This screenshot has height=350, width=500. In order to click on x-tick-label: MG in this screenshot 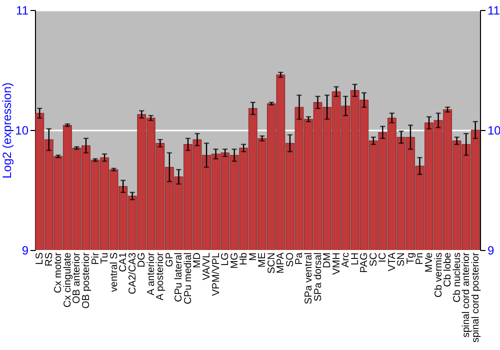, I will do `click(234, 260)`.